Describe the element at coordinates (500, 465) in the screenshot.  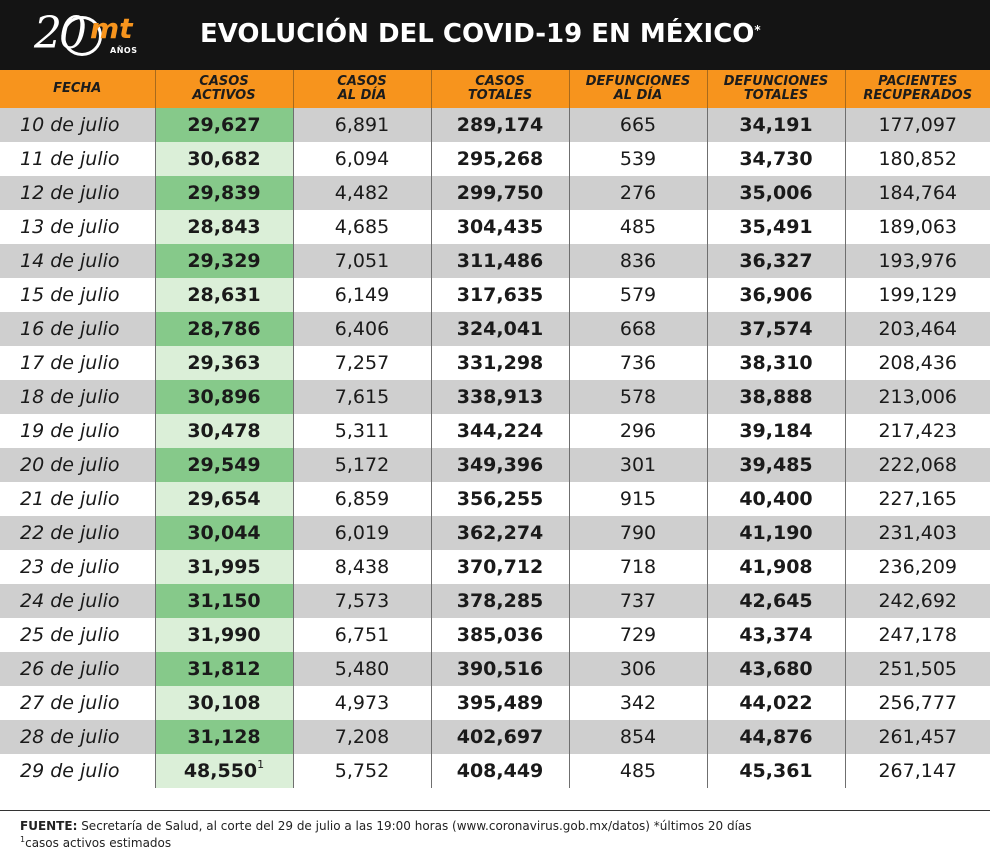
I see `cell-casos-totales: 349,396` at that location.